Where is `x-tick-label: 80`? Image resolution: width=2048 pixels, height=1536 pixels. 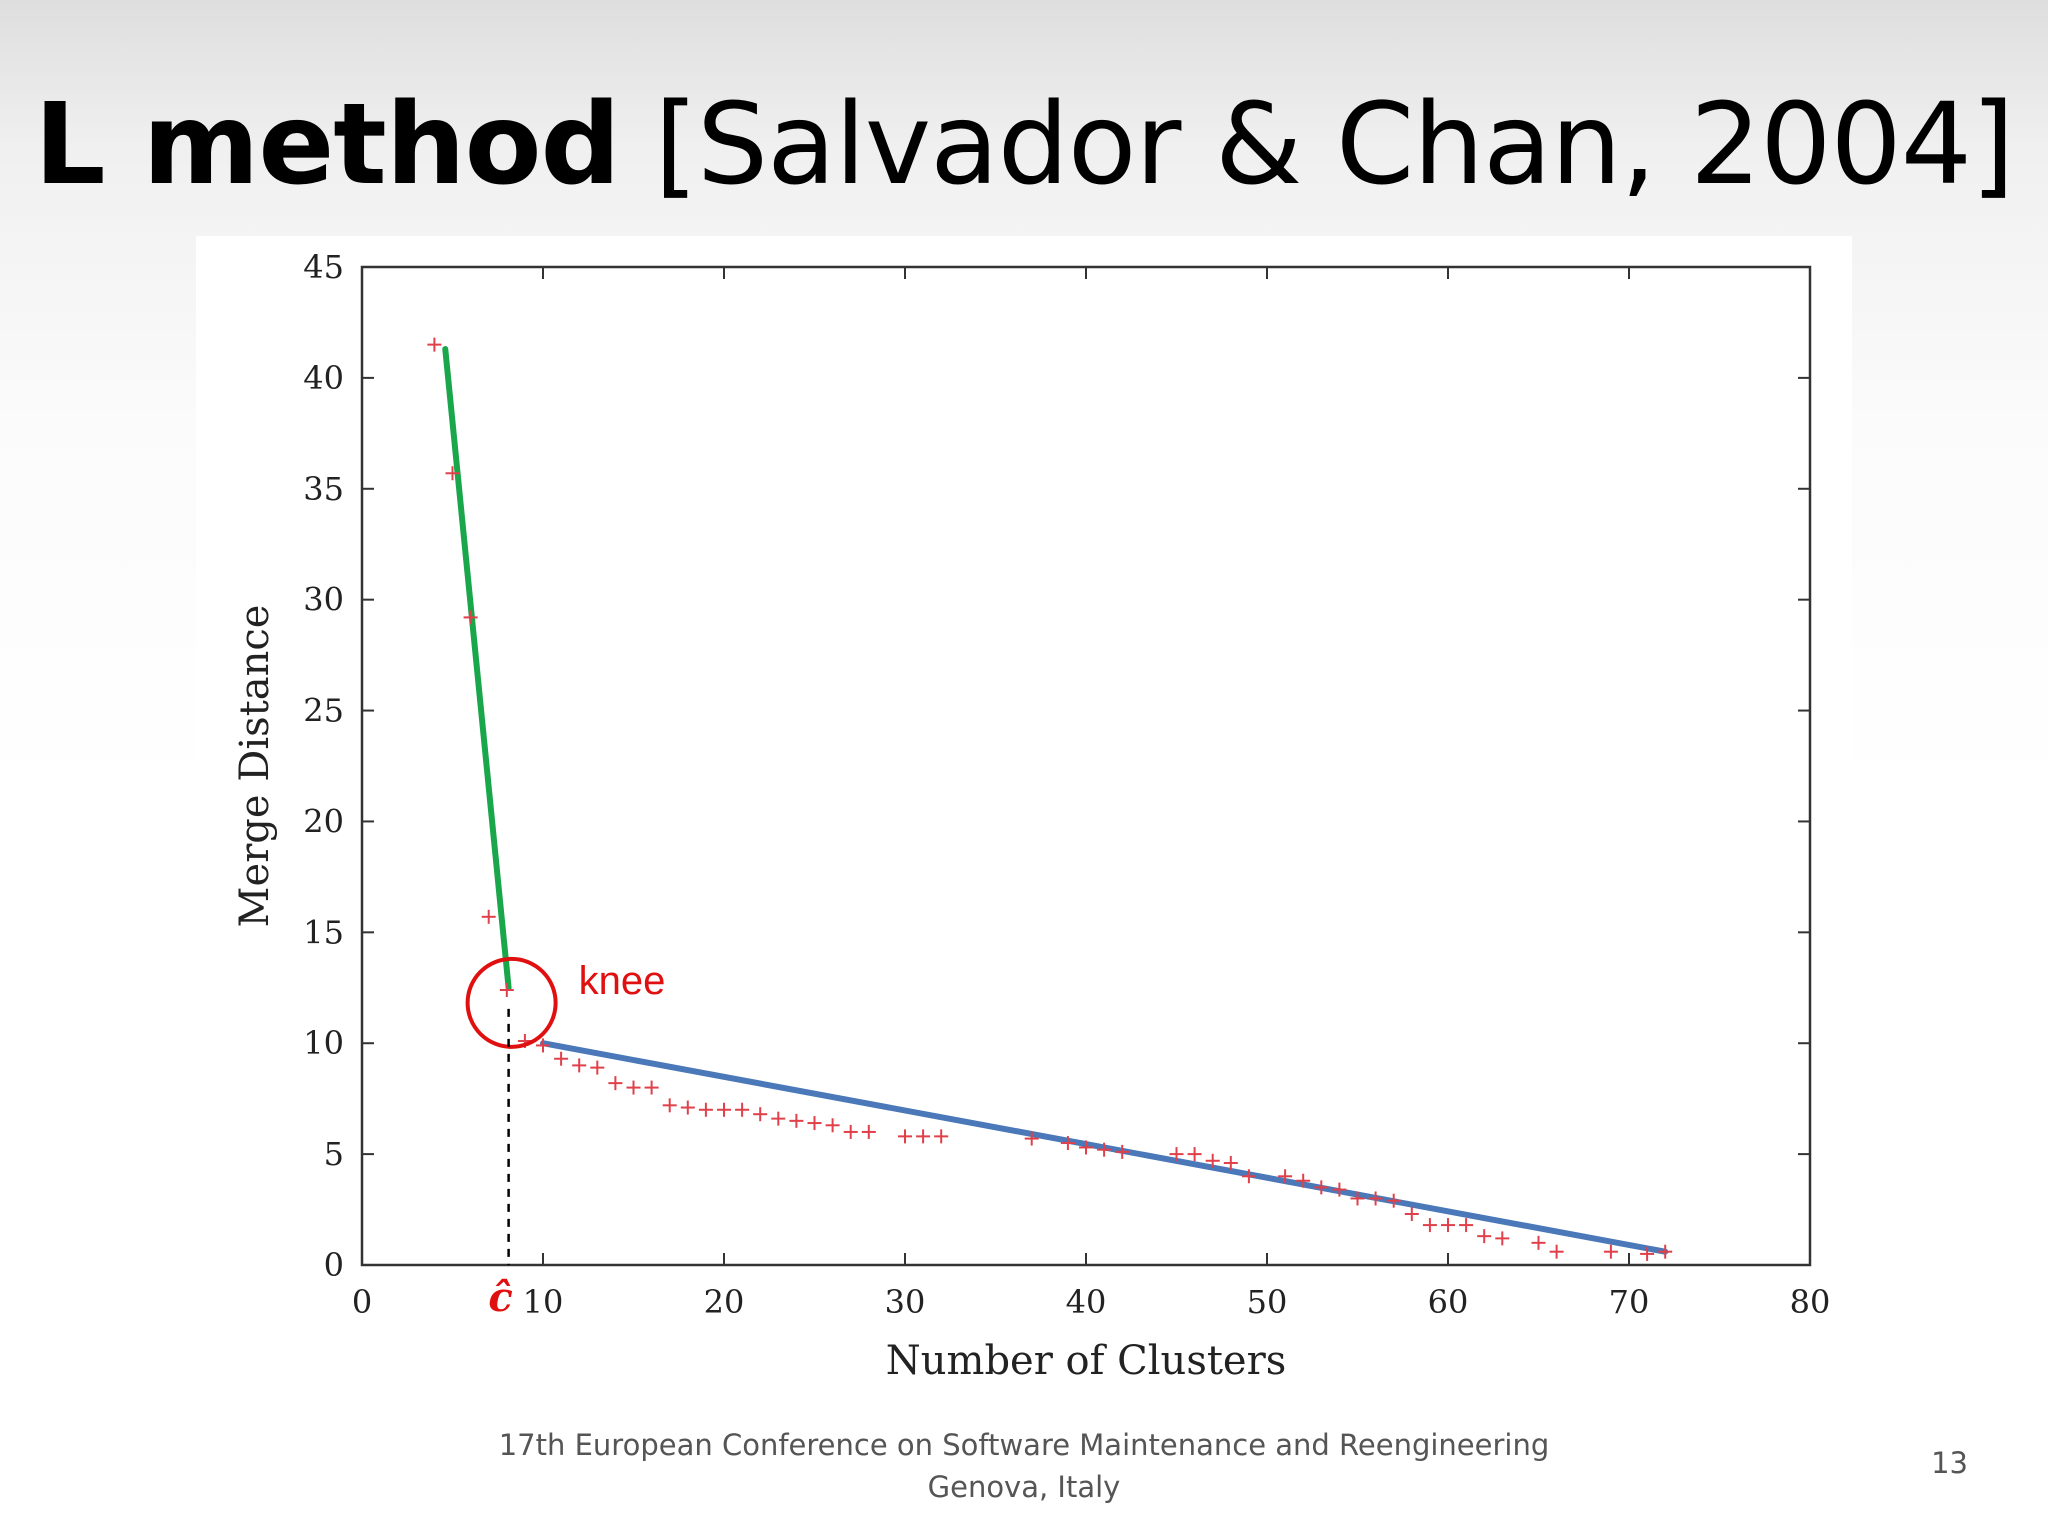
x-tick-label: 80 is located at coordinates (1810, 1302).